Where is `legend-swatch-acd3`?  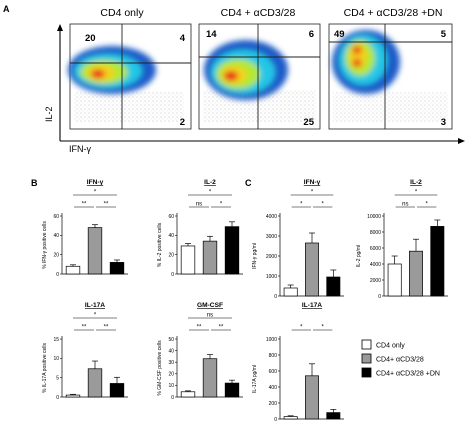 legend-swatch-acd3 is located at coordinates (366, 358).